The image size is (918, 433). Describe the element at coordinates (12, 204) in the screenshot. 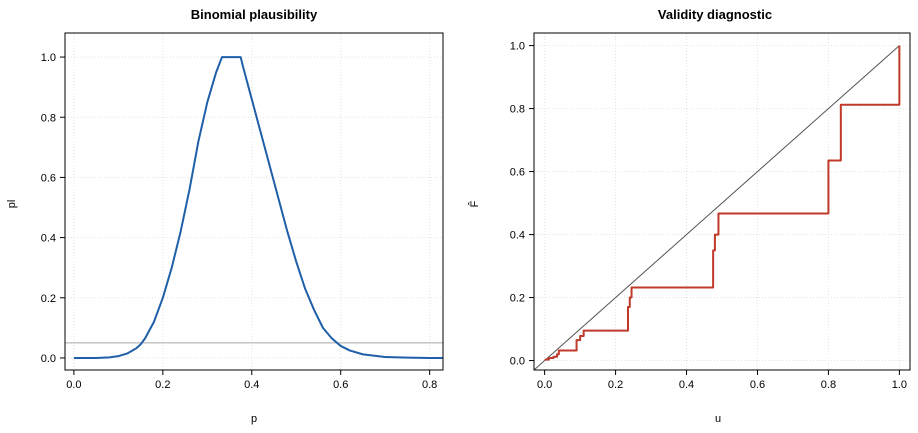

I see `left-y-axis-label: pl` at that location.